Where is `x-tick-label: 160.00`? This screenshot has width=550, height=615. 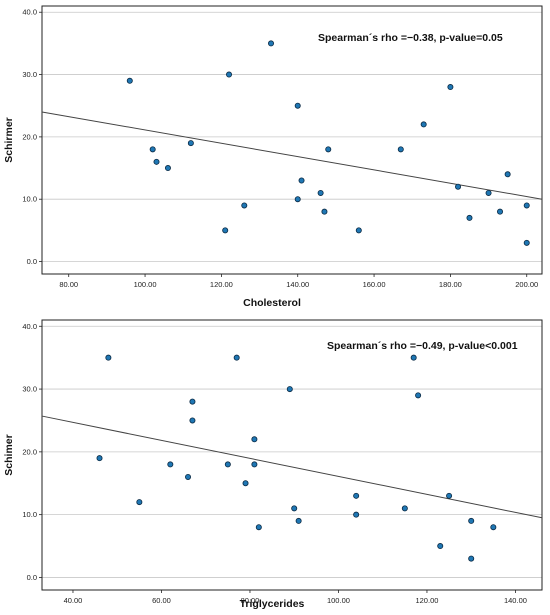 x-tick-label: 160.00 is located at coordinates (374, 284).